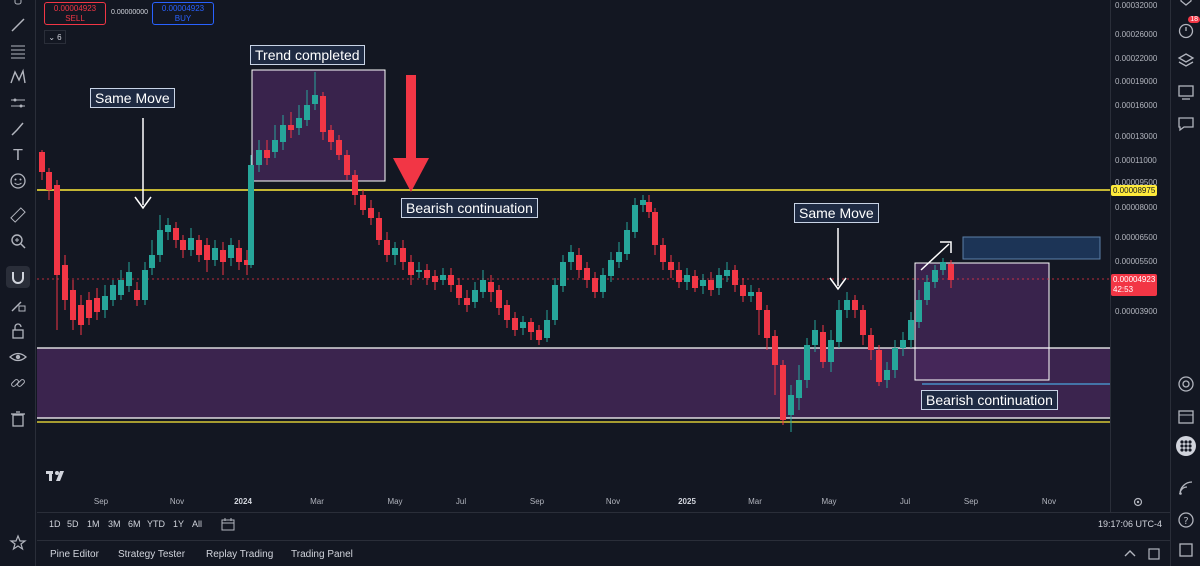 The height and width of the screenshot is (566, 1200). I want to click on annotation-same-move-left: Same Move, so click(132, 98).